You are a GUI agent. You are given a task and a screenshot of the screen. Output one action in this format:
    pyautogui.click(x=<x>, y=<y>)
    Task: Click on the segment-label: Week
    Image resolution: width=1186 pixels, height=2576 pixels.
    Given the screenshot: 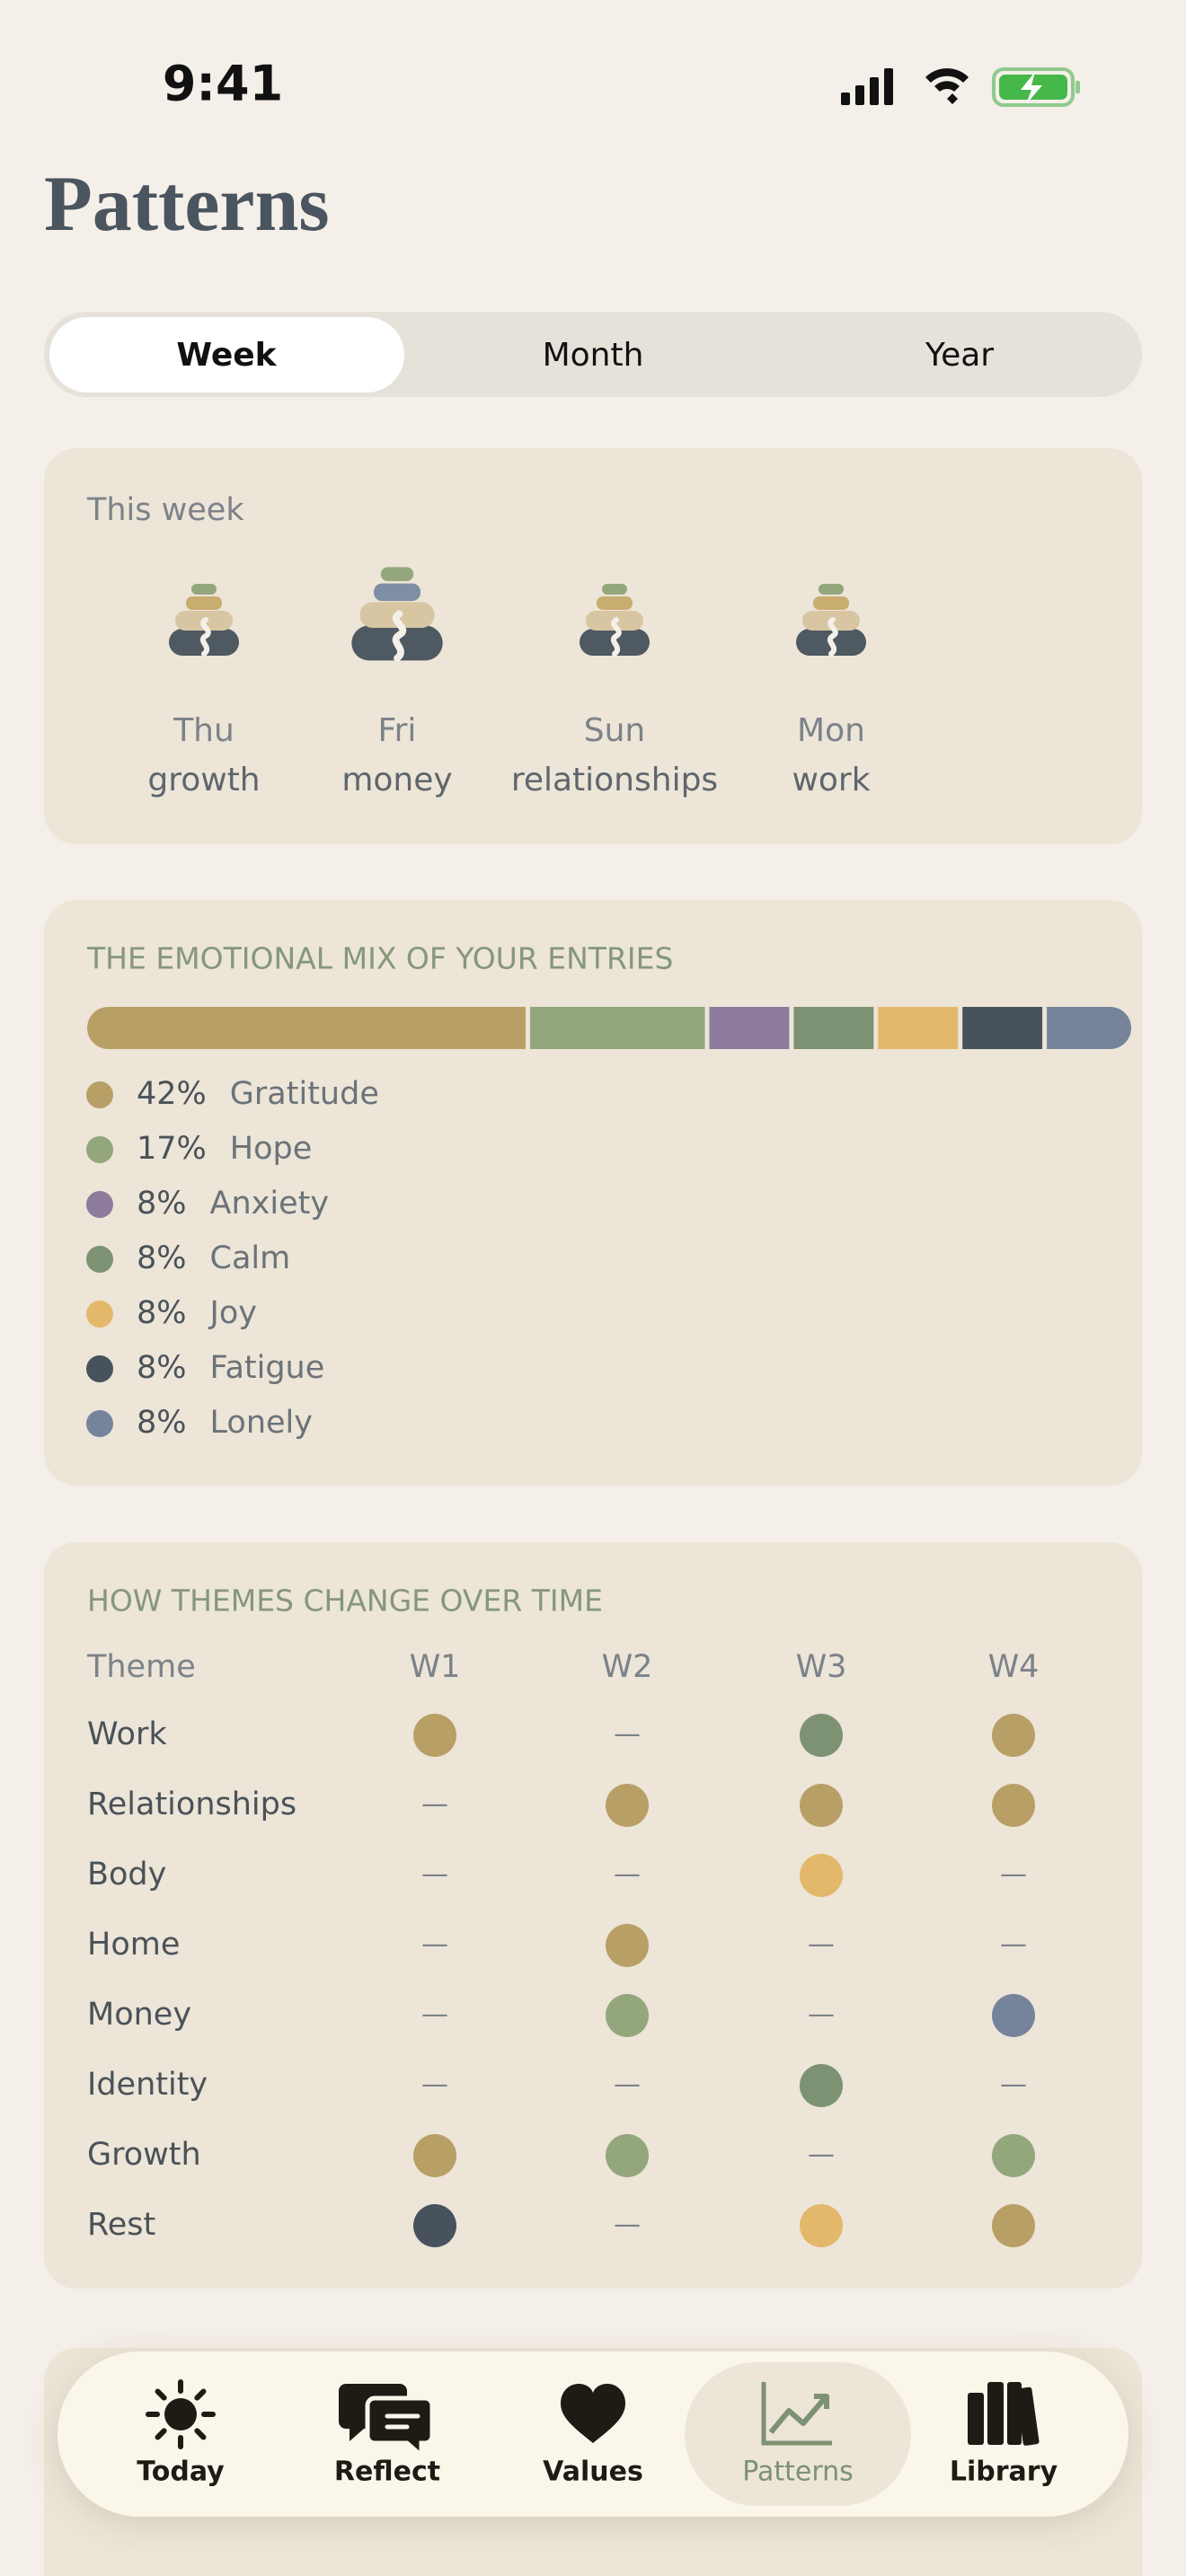 What is the action you would take?
    pyautogui.click(x=226, y=355)
    